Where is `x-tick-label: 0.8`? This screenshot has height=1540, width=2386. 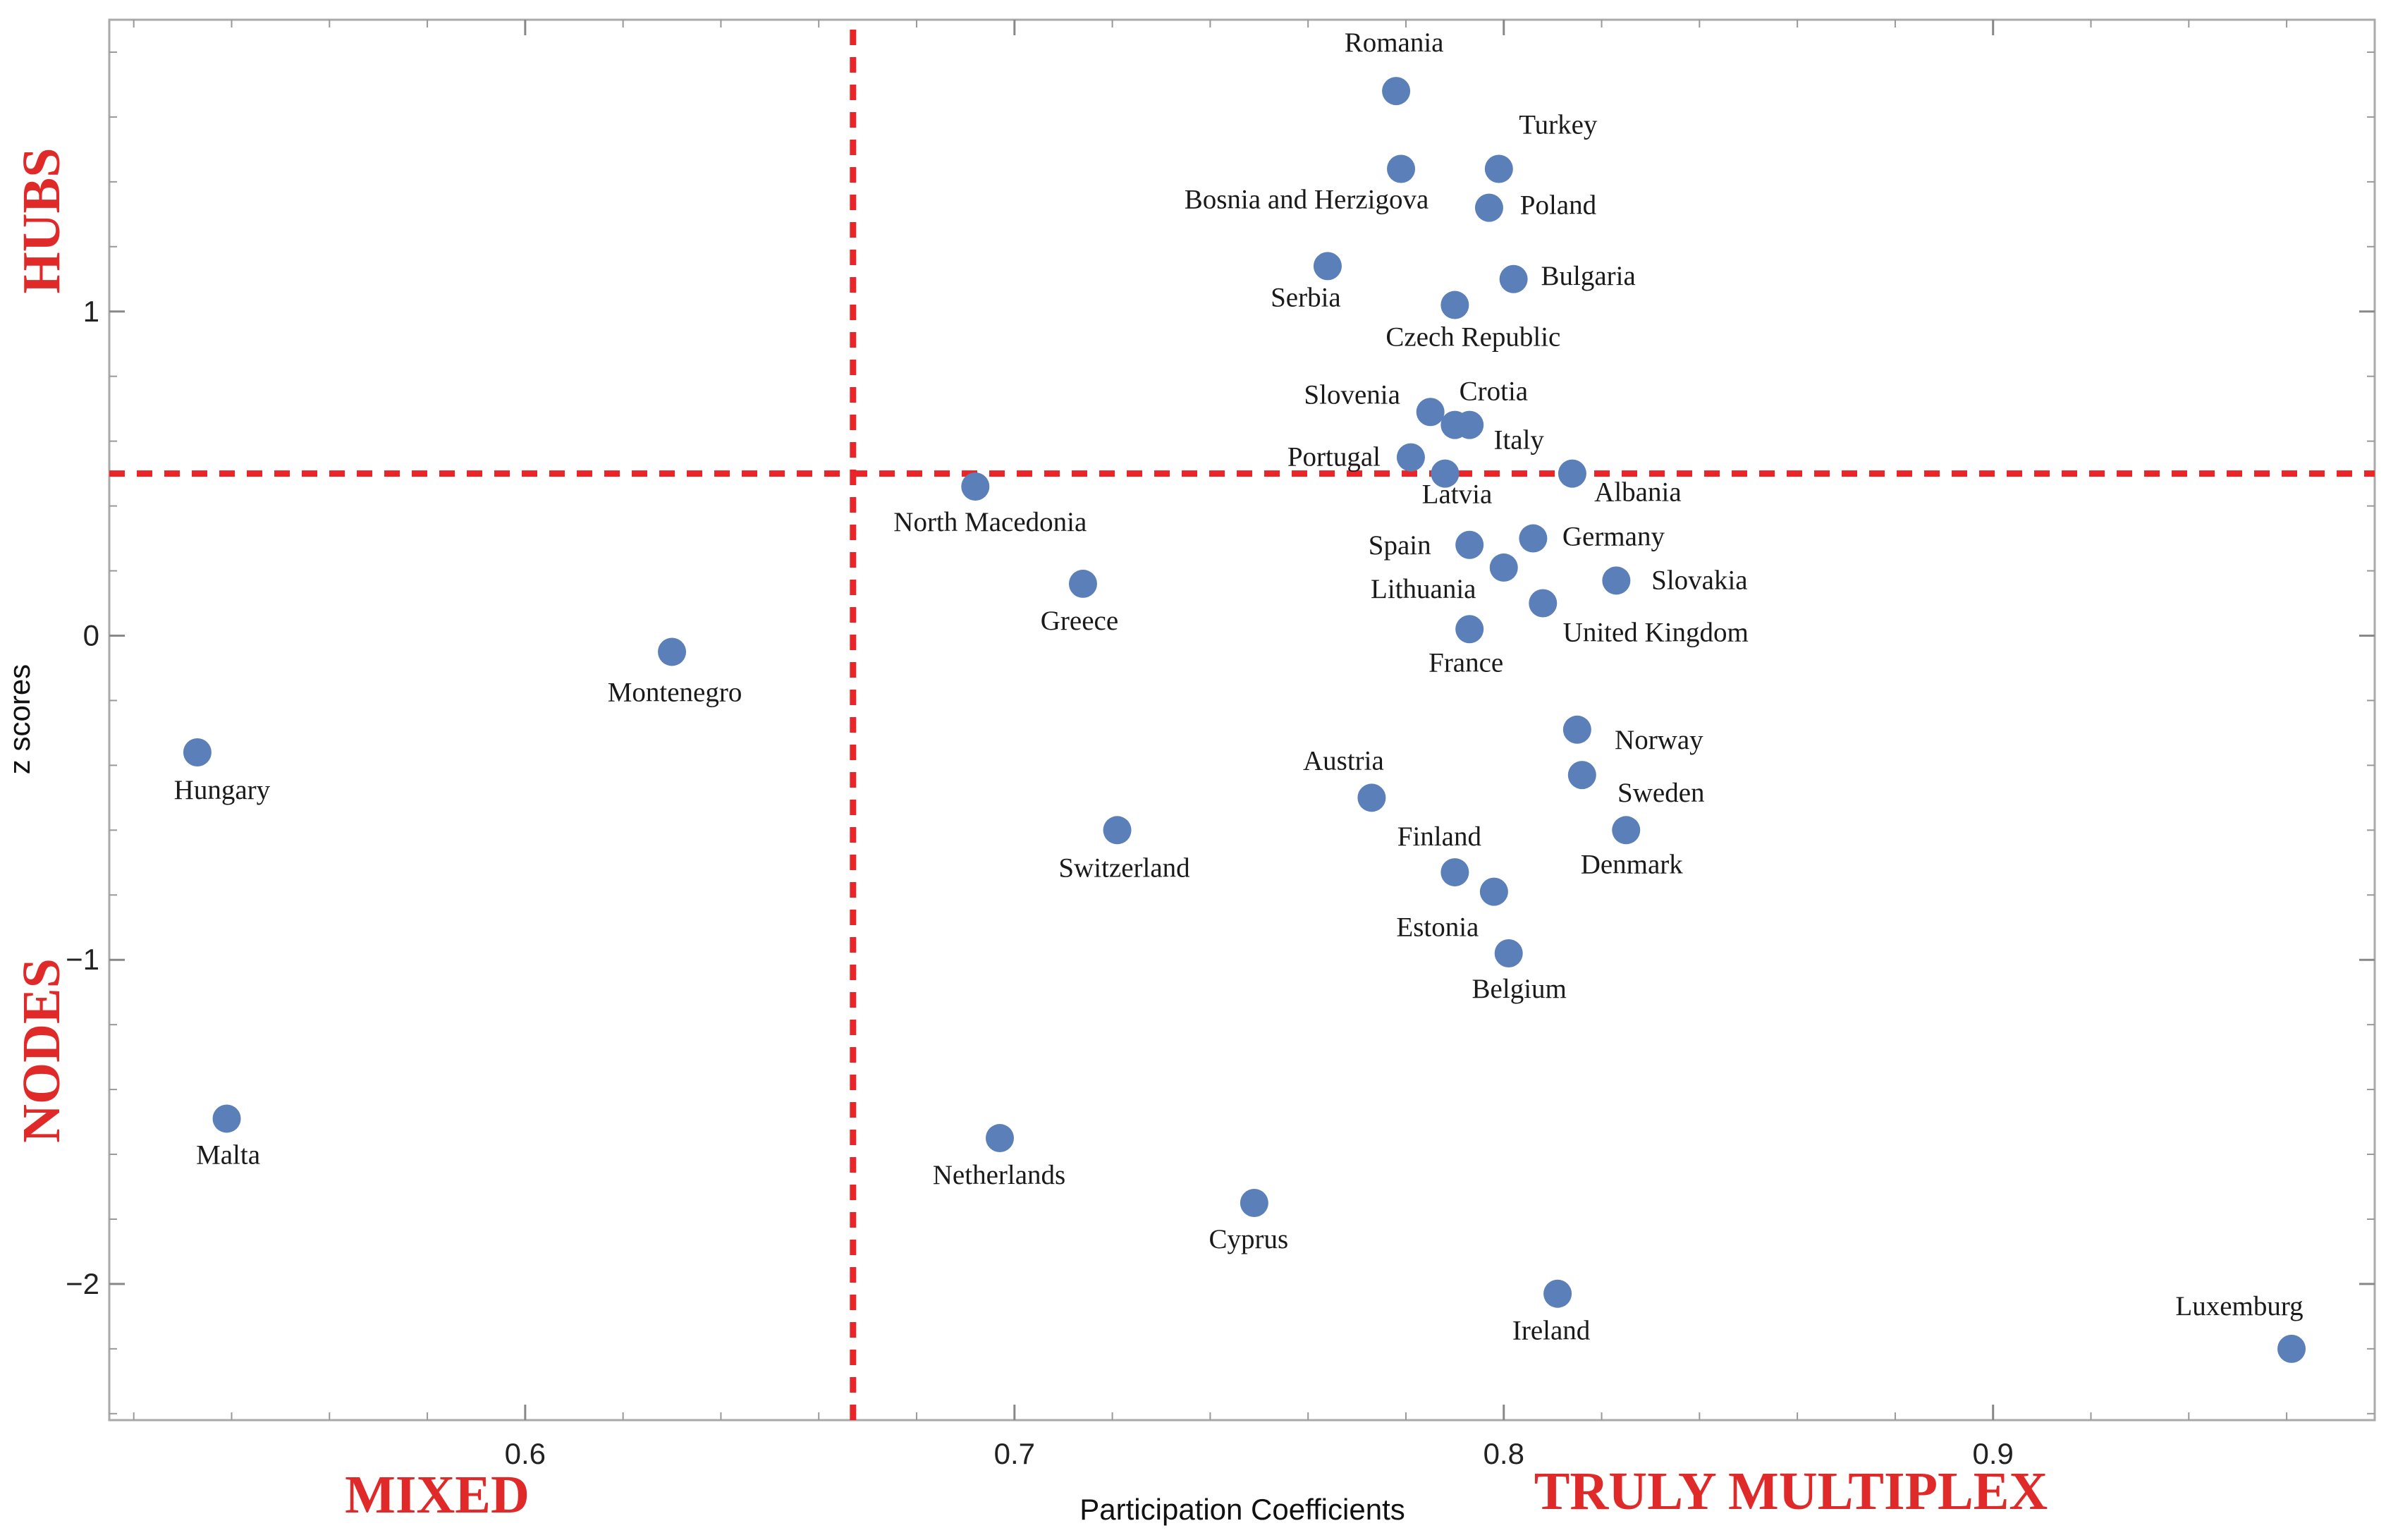
x-tick-label: 0.8 is located at coordinates (1503, 1454).